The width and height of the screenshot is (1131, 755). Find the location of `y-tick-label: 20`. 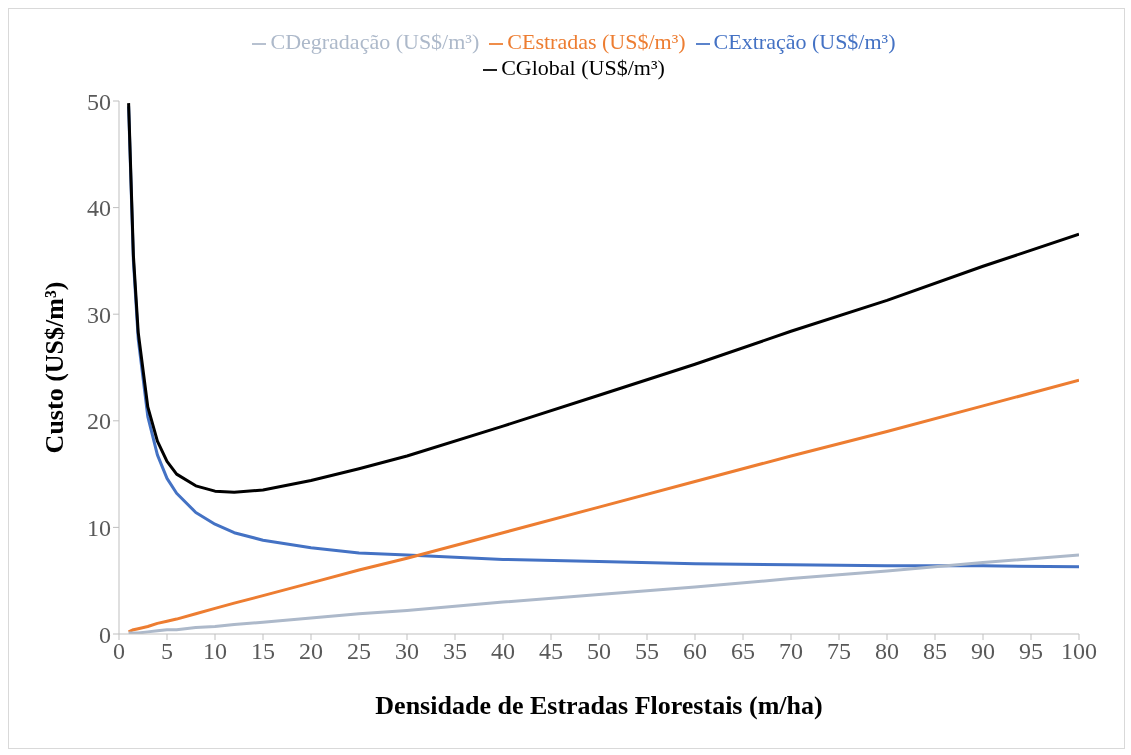

y-tick-label: 20 is located at coordinates (99, 421).